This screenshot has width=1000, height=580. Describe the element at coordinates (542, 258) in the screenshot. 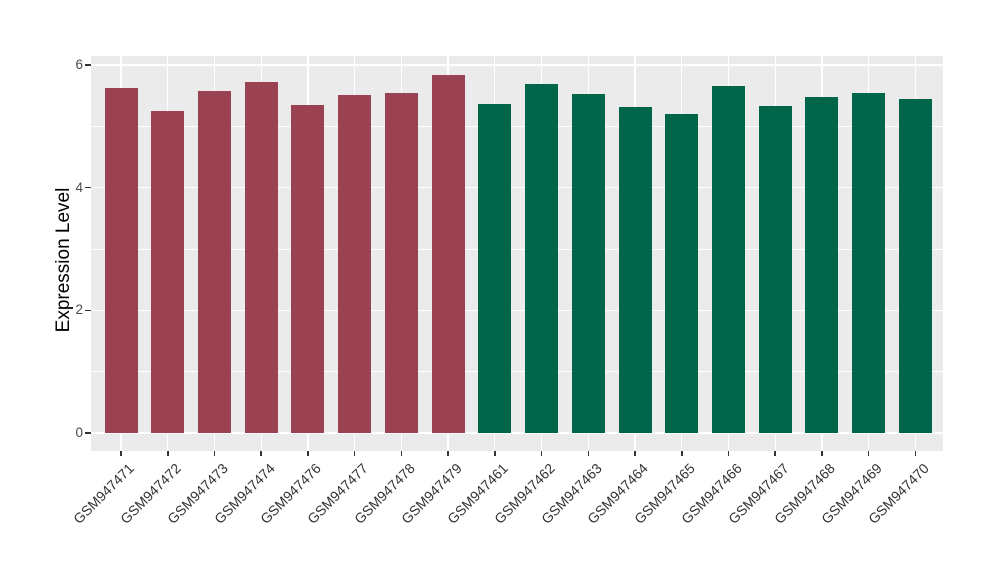

I see `bar-GSM947462` at that location.